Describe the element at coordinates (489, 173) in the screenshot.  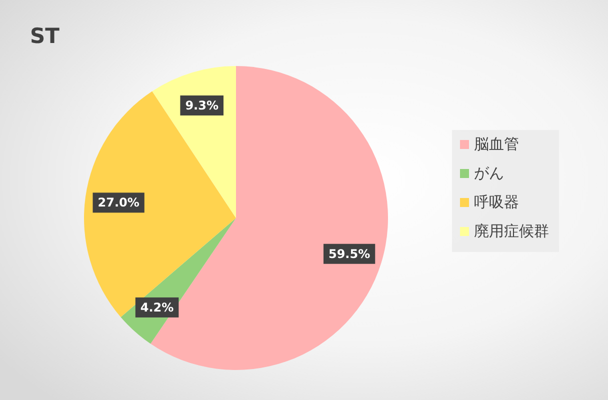
I see `legend-label: がん` at that location.